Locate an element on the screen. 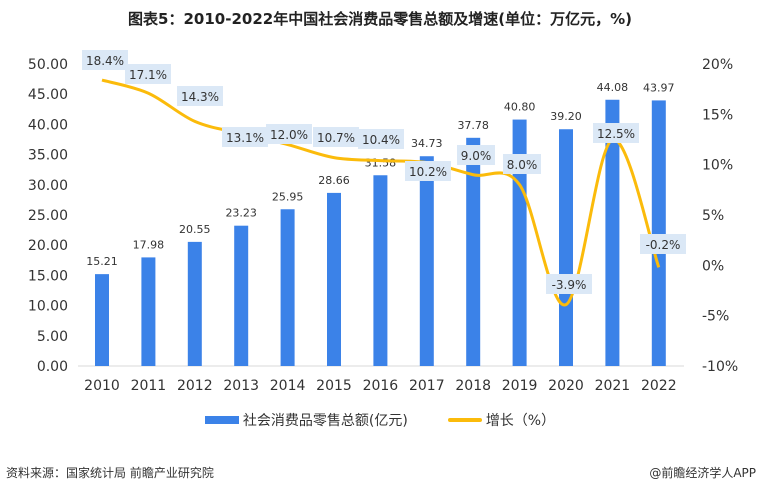 The width and height of the screenshot is (760, 494). legend-label-bar: 社会消费品零售总额(亿元) is located at coordinates (325, 421).